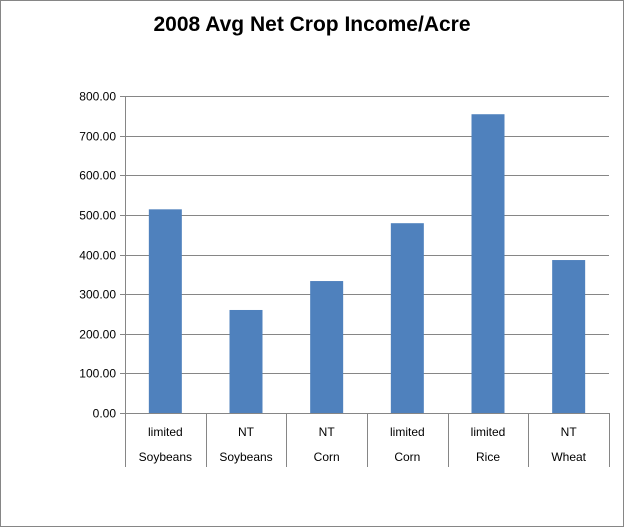  I want to click on y-tick-label: 0.00, so click(105, 414).